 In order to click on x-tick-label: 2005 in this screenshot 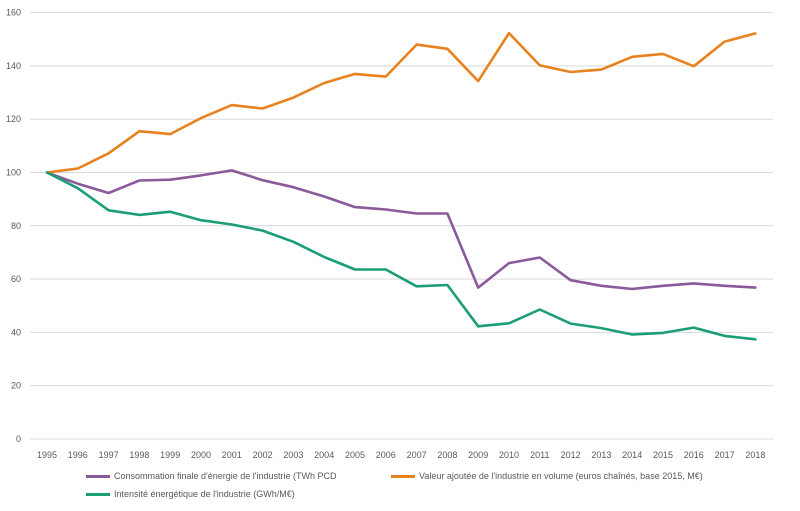, I will do `click(355, 455)`.